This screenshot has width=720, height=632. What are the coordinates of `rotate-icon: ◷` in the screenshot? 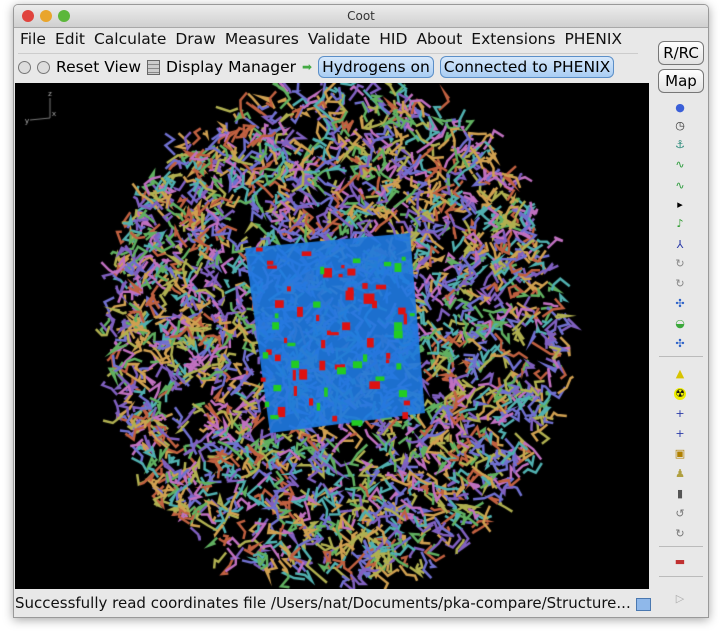 It's located at (680, 125).